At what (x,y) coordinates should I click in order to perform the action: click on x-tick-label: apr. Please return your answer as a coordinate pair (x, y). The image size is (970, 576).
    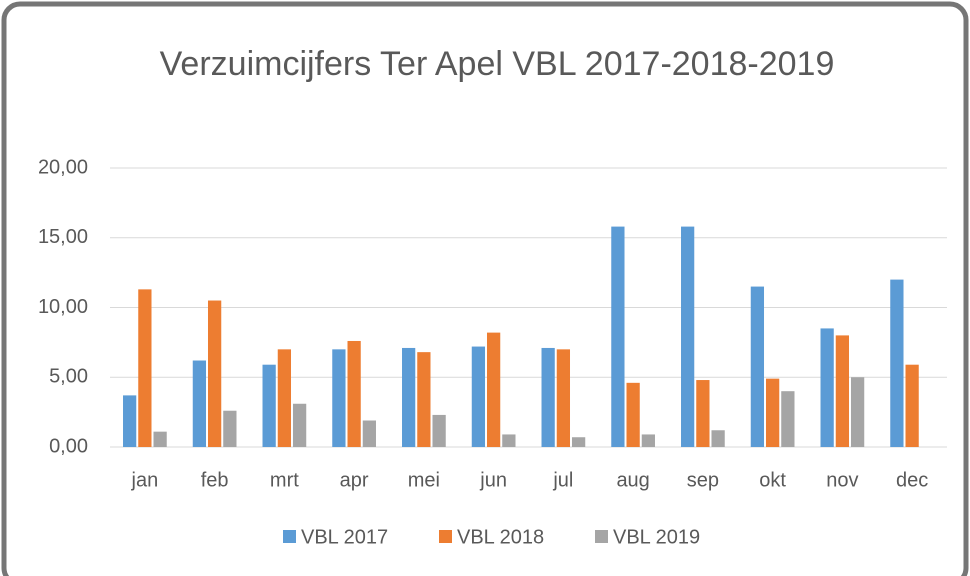
    Looking at the image, I should click on (354, 480).